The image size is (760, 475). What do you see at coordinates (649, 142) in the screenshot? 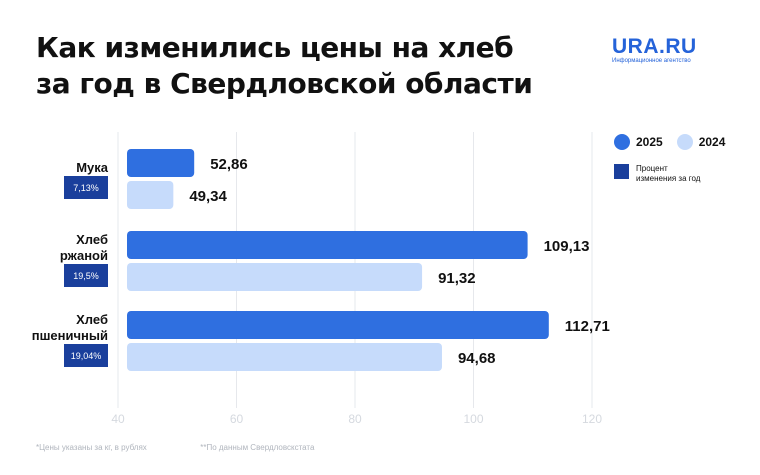
I see `legend-label-2025: 2025` at bounding box center [649, 142].